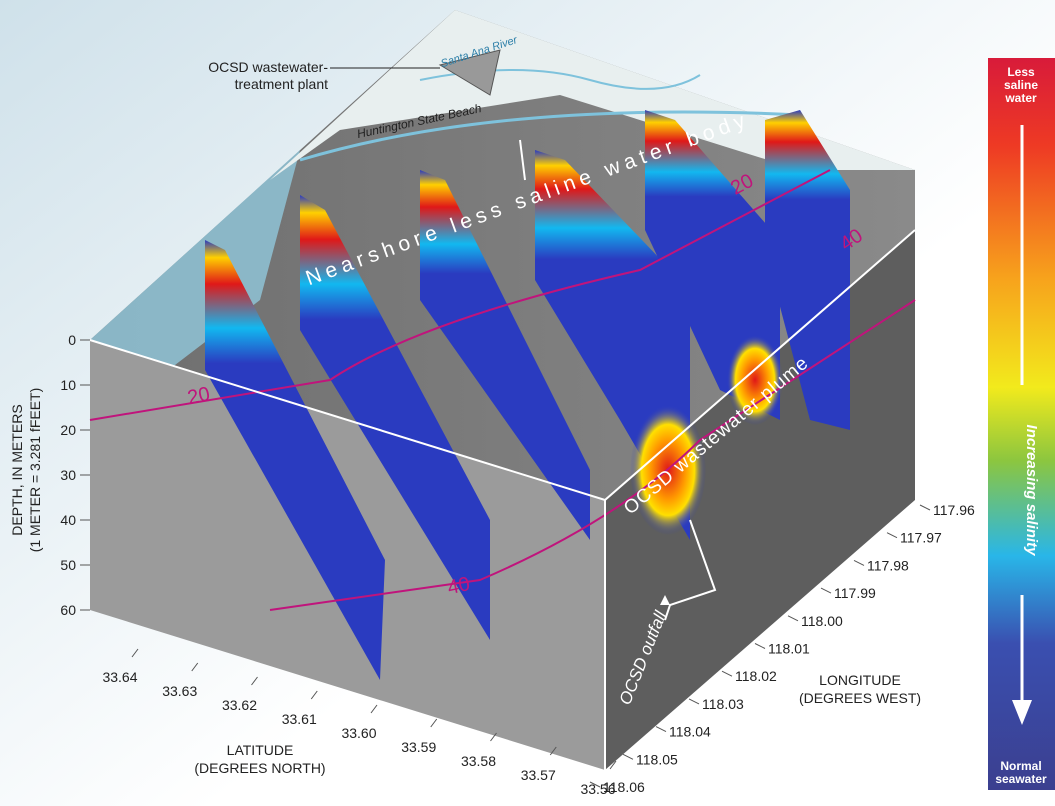 Image resolution: width=1055 pixels, height=806 pixels. I want to click on tick-label: 33.56, so click(597, 789).